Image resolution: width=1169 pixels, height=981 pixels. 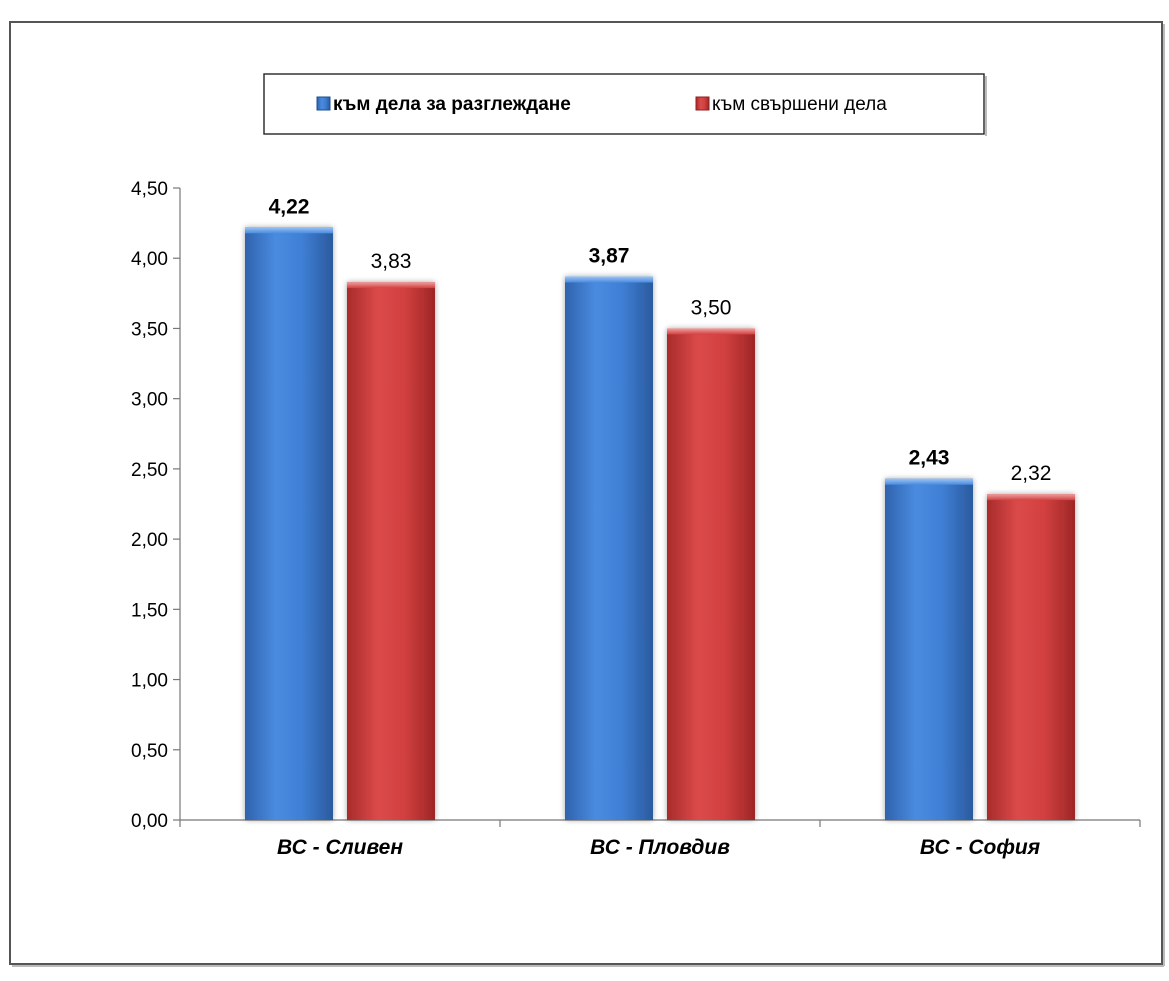 What do you see at coordinates (609, 255) in the screenshot?
I see `data-label: 3,87` at bounding box center [609, 255].